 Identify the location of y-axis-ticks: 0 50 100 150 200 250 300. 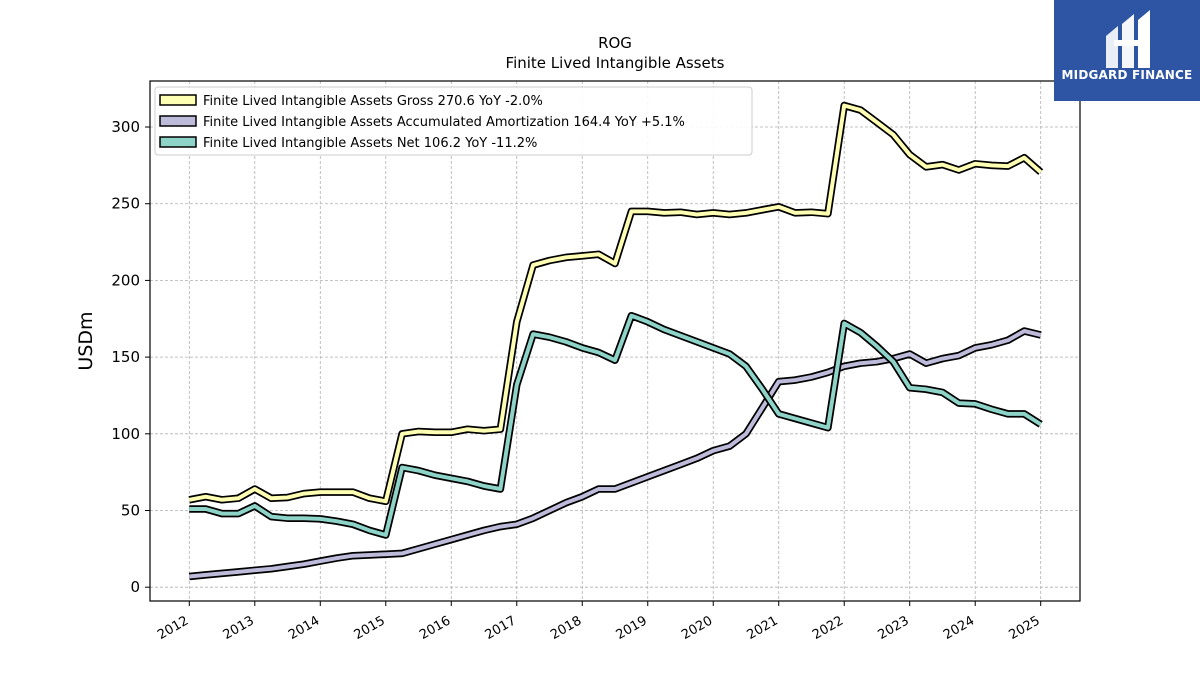
(130, 357).